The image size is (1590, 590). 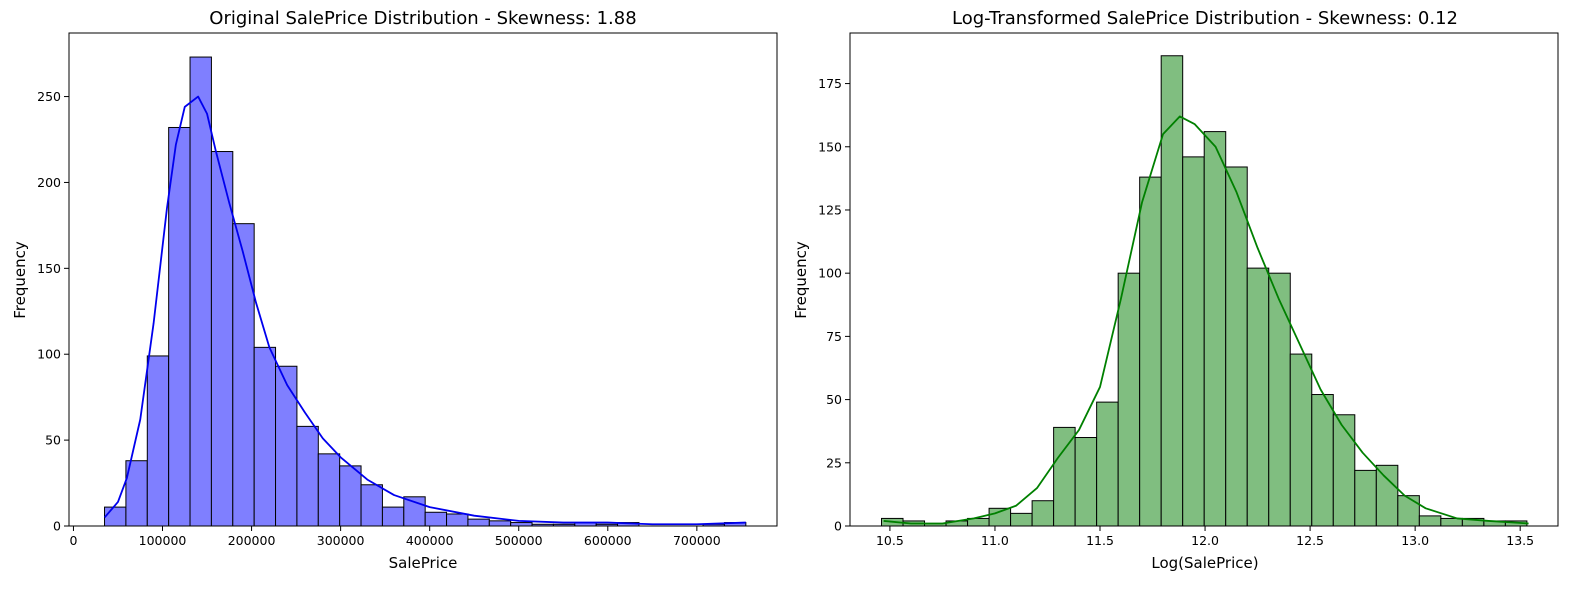 What do you see at coordinates (890, 540) in the screenshot?
I see `x-tick-label-log-saleprice-0: 10.5` at bounding box center [890, 540].